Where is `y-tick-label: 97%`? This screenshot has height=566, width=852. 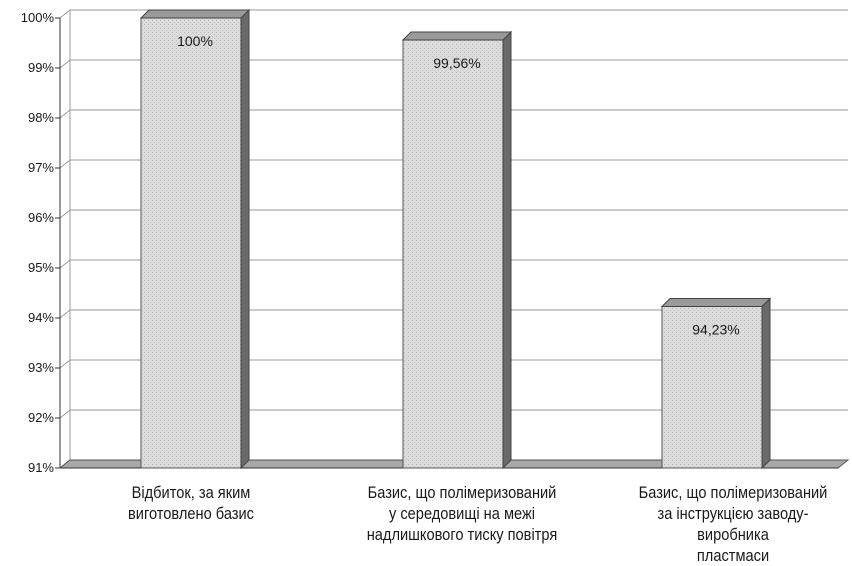
y-tick-label: 97% is located at coordinates (41, 167).